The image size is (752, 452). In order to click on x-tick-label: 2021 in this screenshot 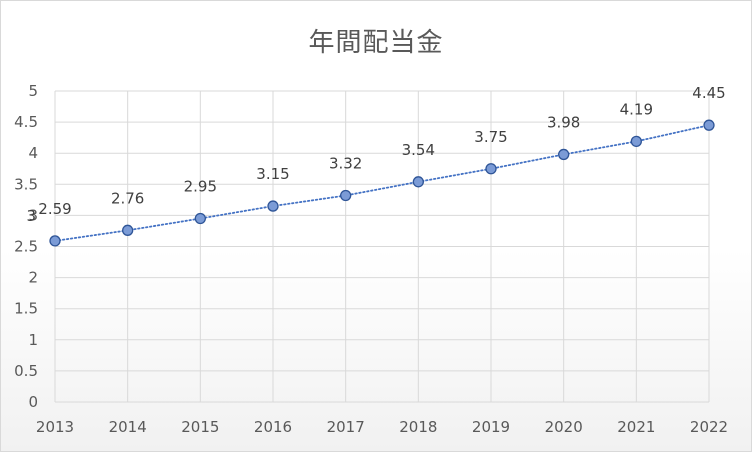, I will do `click(636, 427)`.